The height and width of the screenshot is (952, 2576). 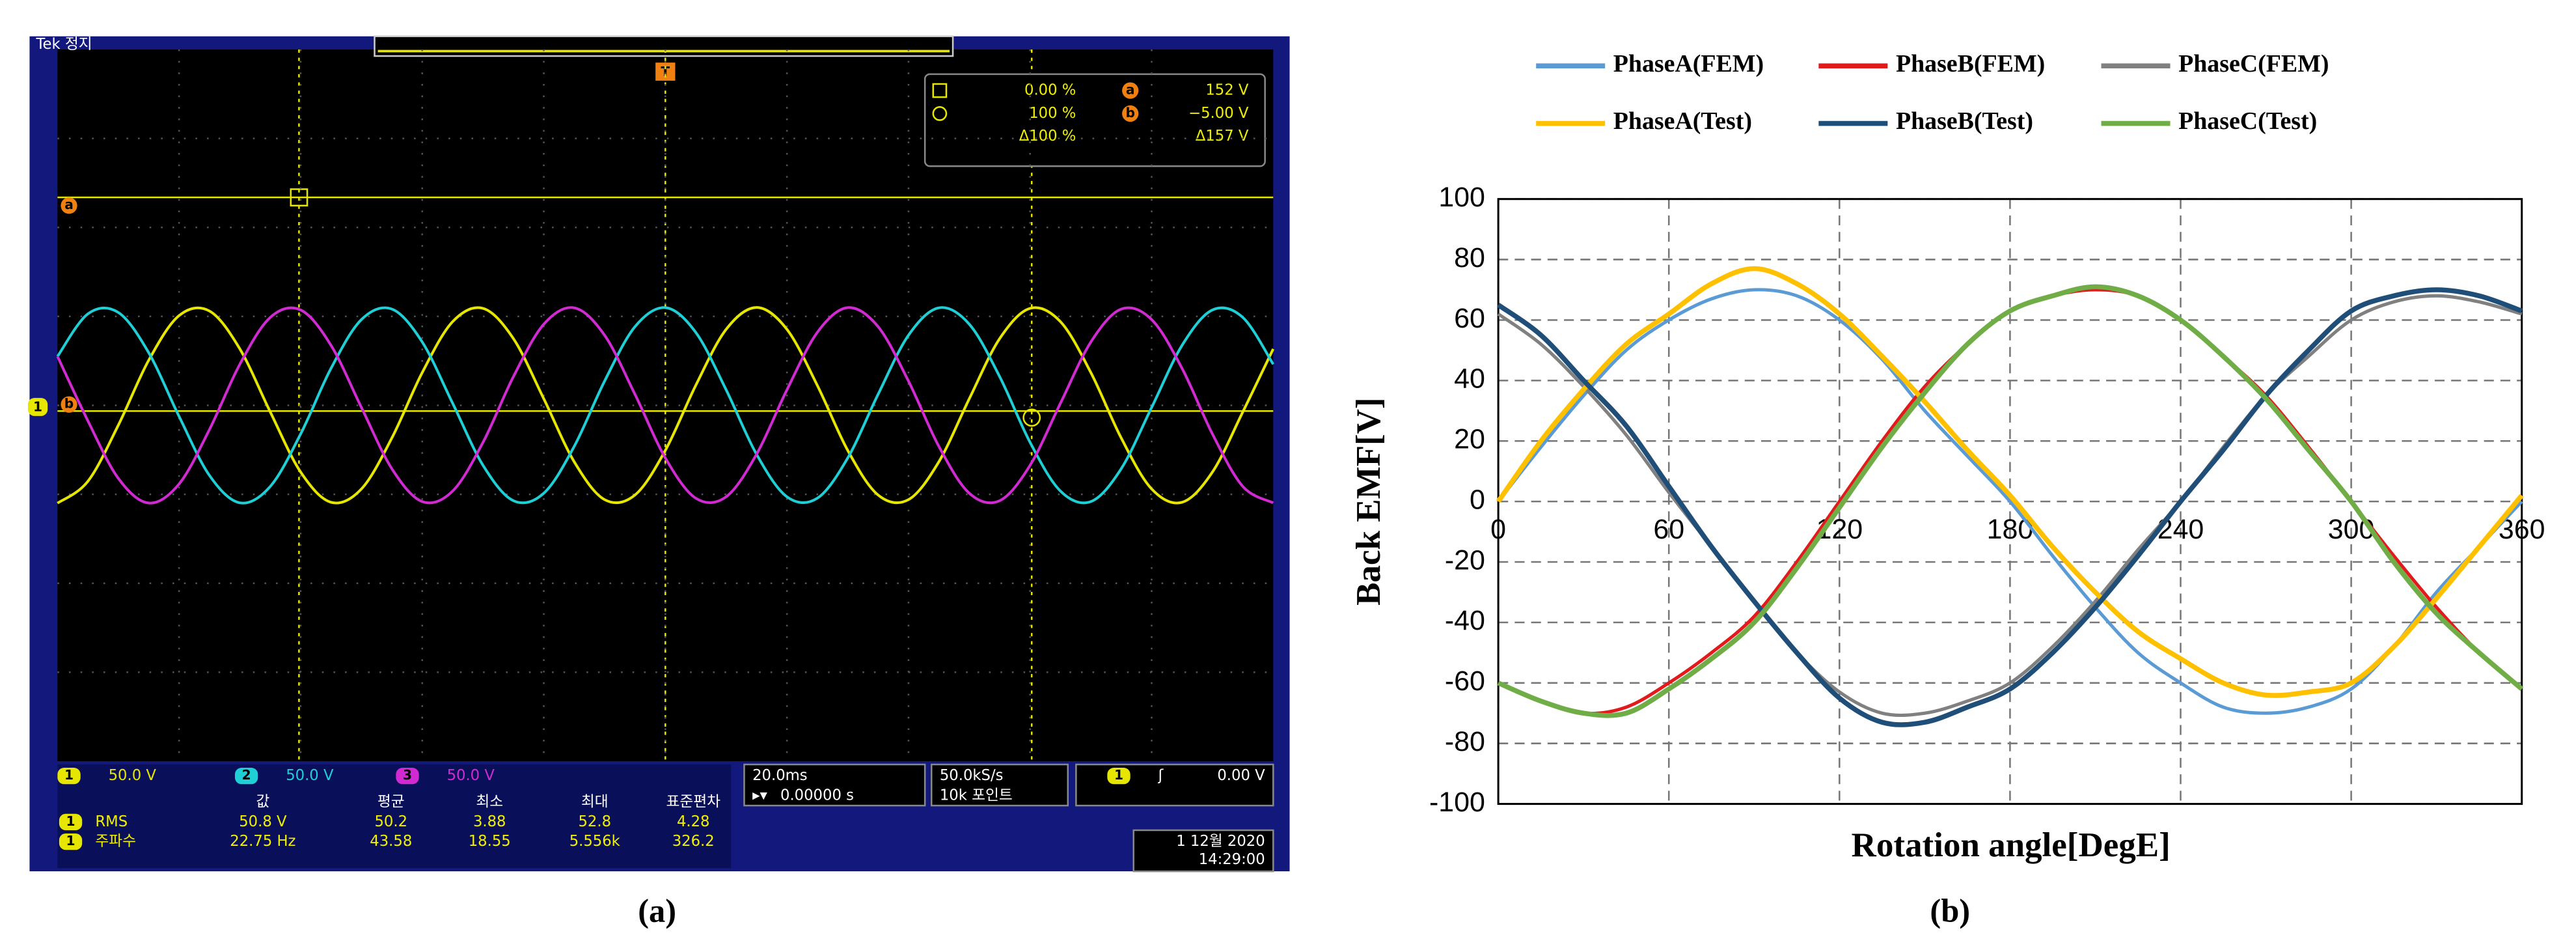 What do you see at coordinates (490, 803) in the screenshot?
I see `measure-header: 최소` at bounding box center [490, 803].